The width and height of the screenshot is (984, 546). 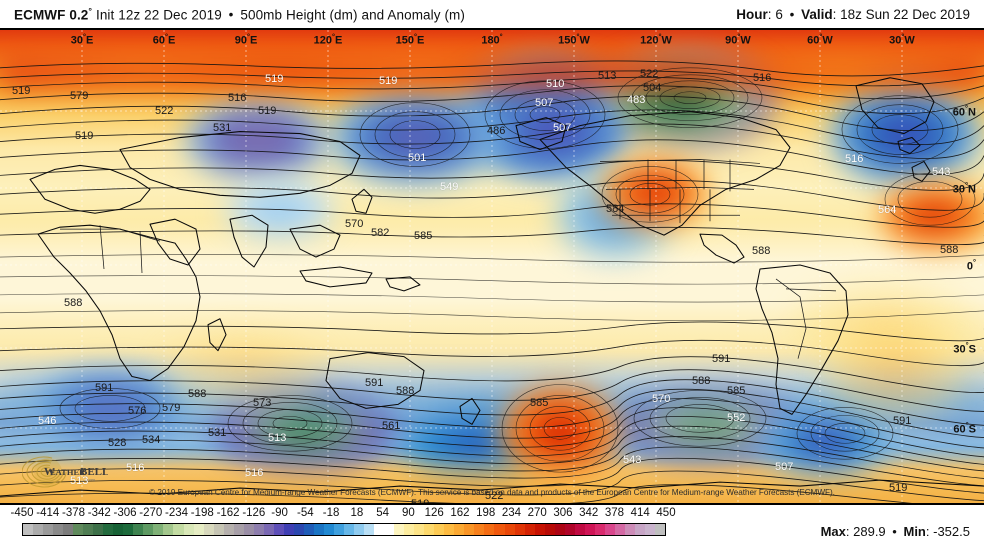 I want to click on lon-label-90E: 90°E, so click(x=246, y=39).